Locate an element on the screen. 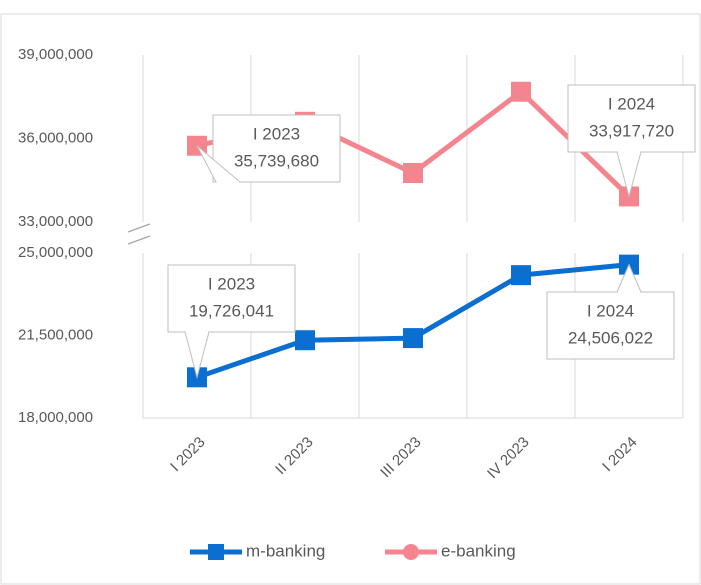  annotation: I 2023 19,726,041 is located at coordinates (231, 322).